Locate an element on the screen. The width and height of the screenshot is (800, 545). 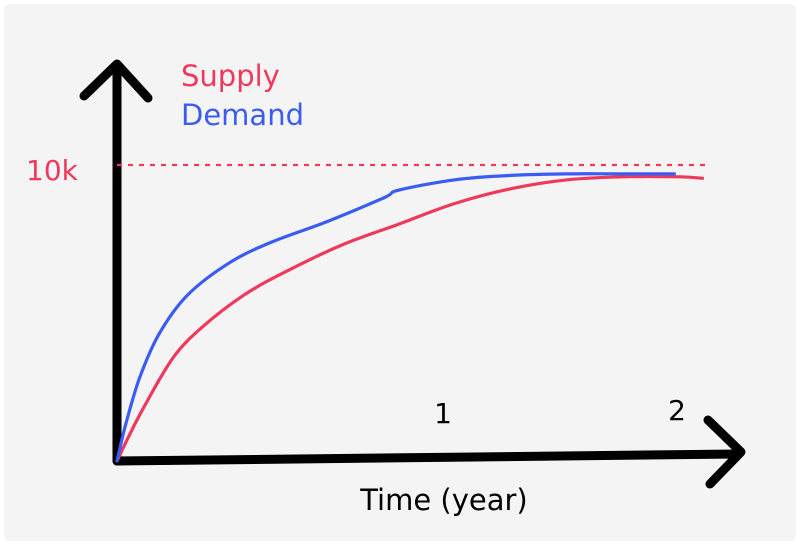
x-tick-label-2: 2 is located at coordinates (677, 410).